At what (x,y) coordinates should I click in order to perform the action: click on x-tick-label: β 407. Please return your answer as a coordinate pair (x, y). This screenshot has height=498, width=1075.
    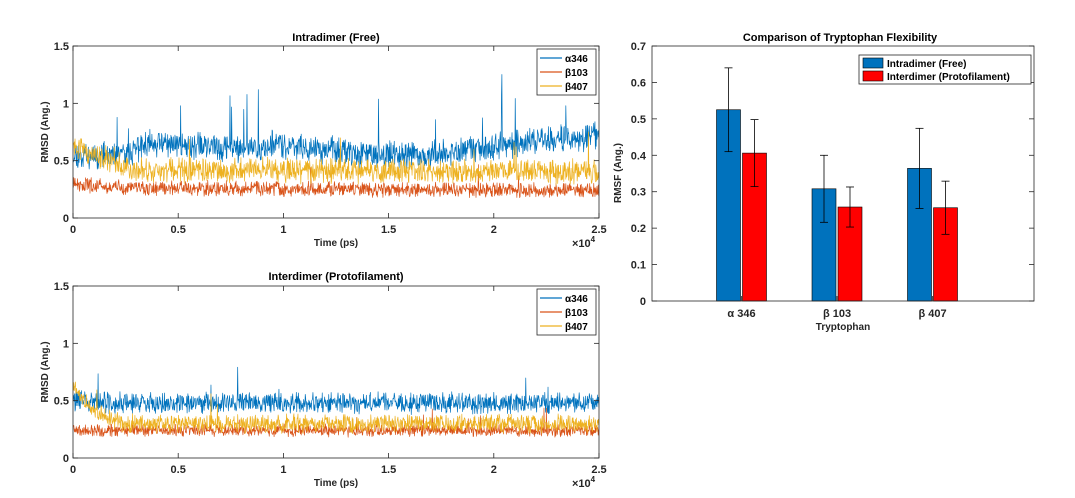
    Looking at the image, I should click on (932, 314).